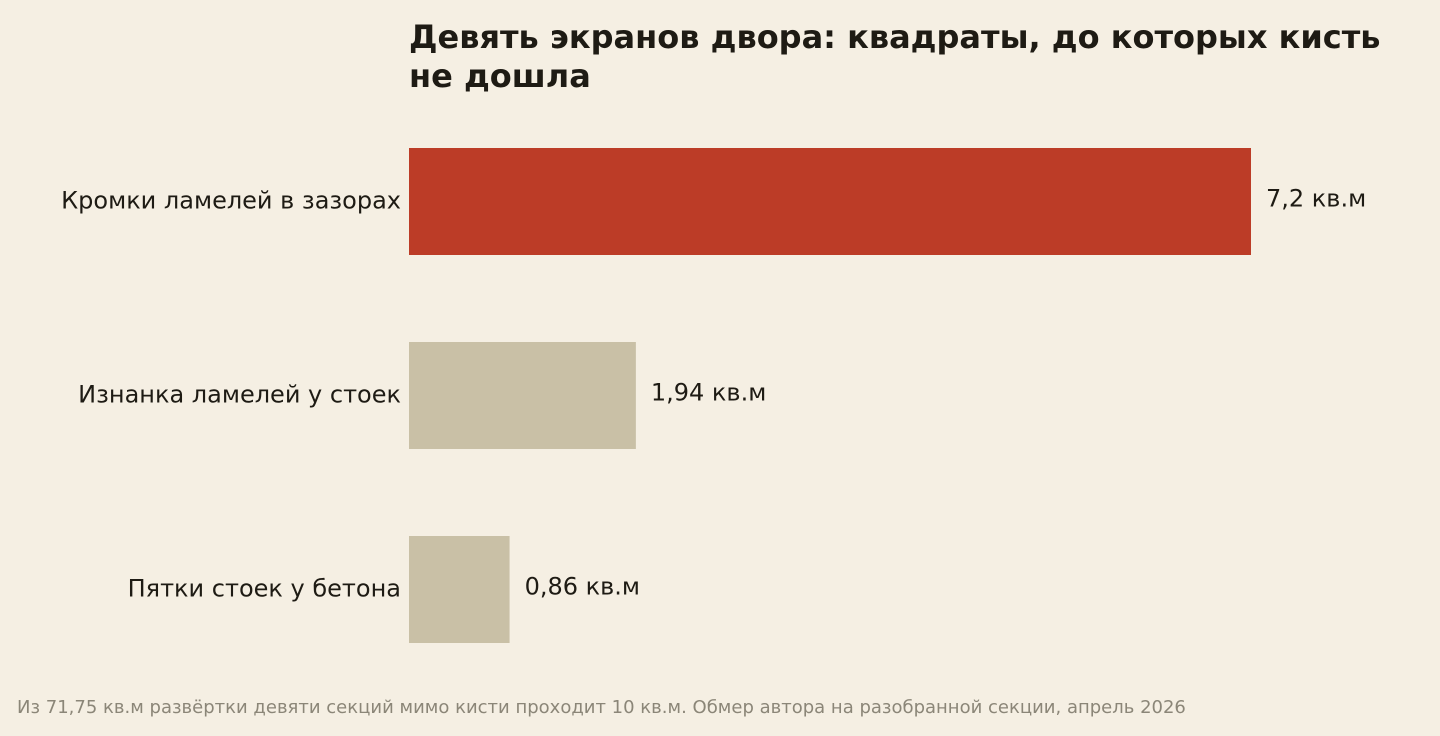 The image size is (1440, 736). I want to click on category-label-1: Кромки ламелей в зазорах, so click(231, 201).